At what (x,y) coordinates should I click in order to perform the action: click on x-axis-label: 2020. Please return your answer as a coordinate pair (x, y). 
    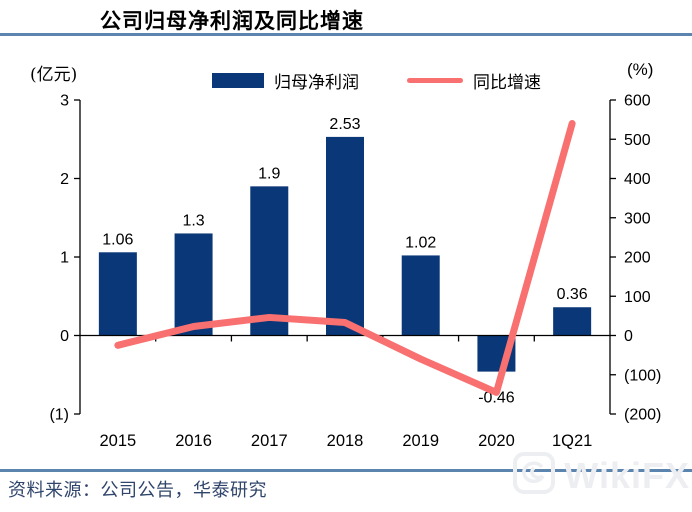
    Looking at the image, I should click on (496, 441).